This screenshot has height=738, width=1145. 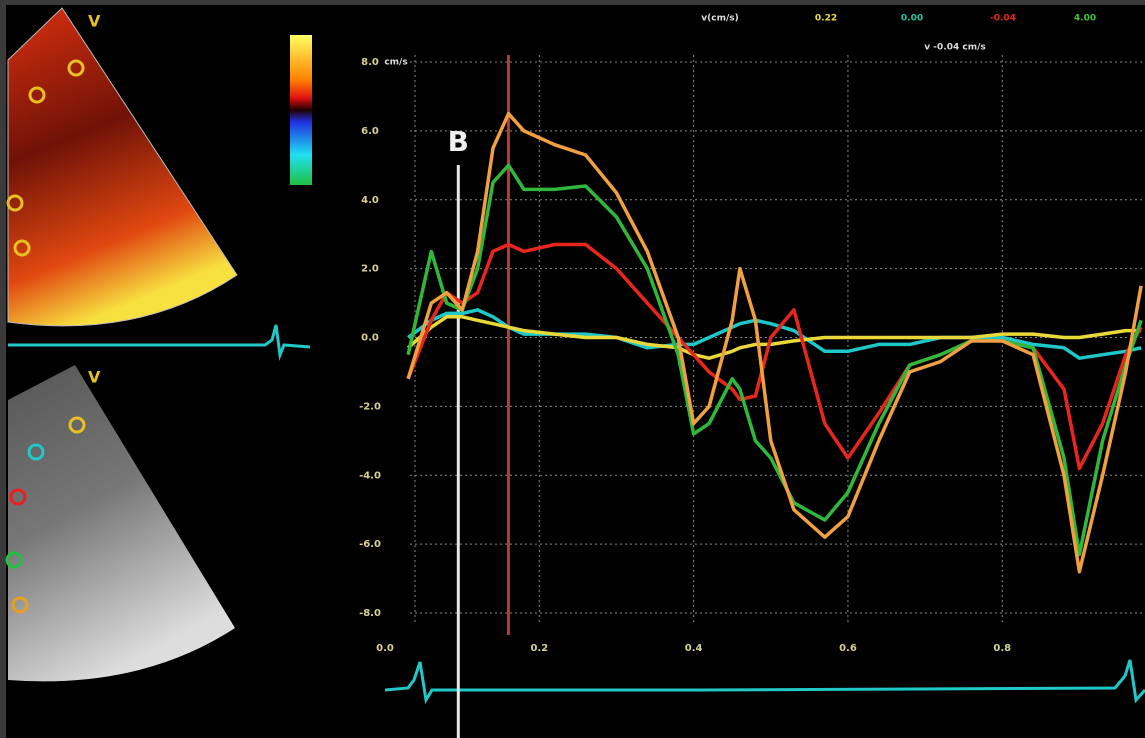 What do you see at coordinates (912, 19) in the screenshot?
I see `header-value: 0.00` at bounding box center [912, 19].